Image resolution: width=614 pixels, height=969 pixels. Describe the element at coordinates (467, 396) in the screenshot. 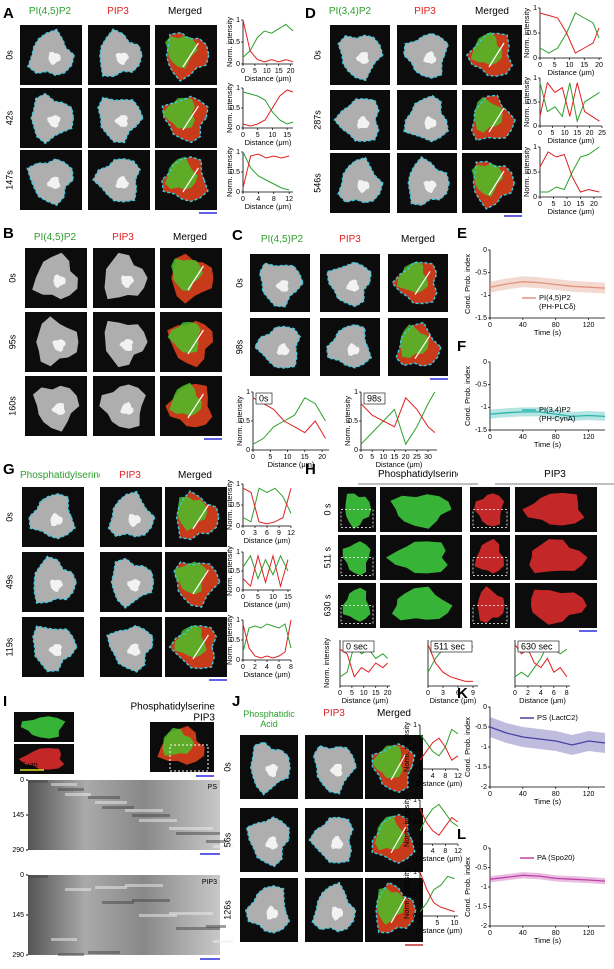

I see `y-axis-label: Cond. Prob. index` at that location.